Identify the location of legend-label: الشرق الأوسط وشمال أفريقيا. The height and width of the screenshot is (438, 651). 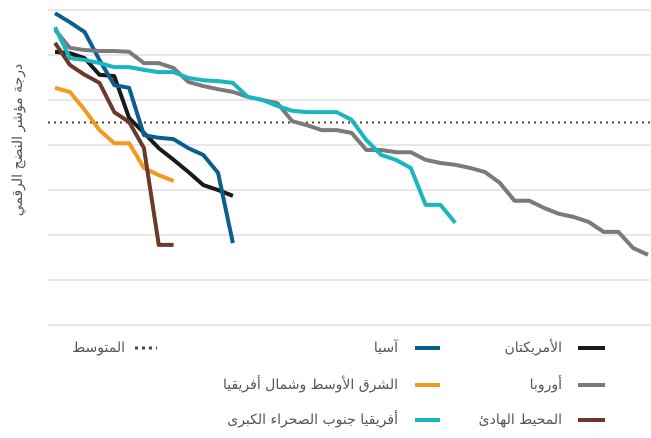
(310, 384).